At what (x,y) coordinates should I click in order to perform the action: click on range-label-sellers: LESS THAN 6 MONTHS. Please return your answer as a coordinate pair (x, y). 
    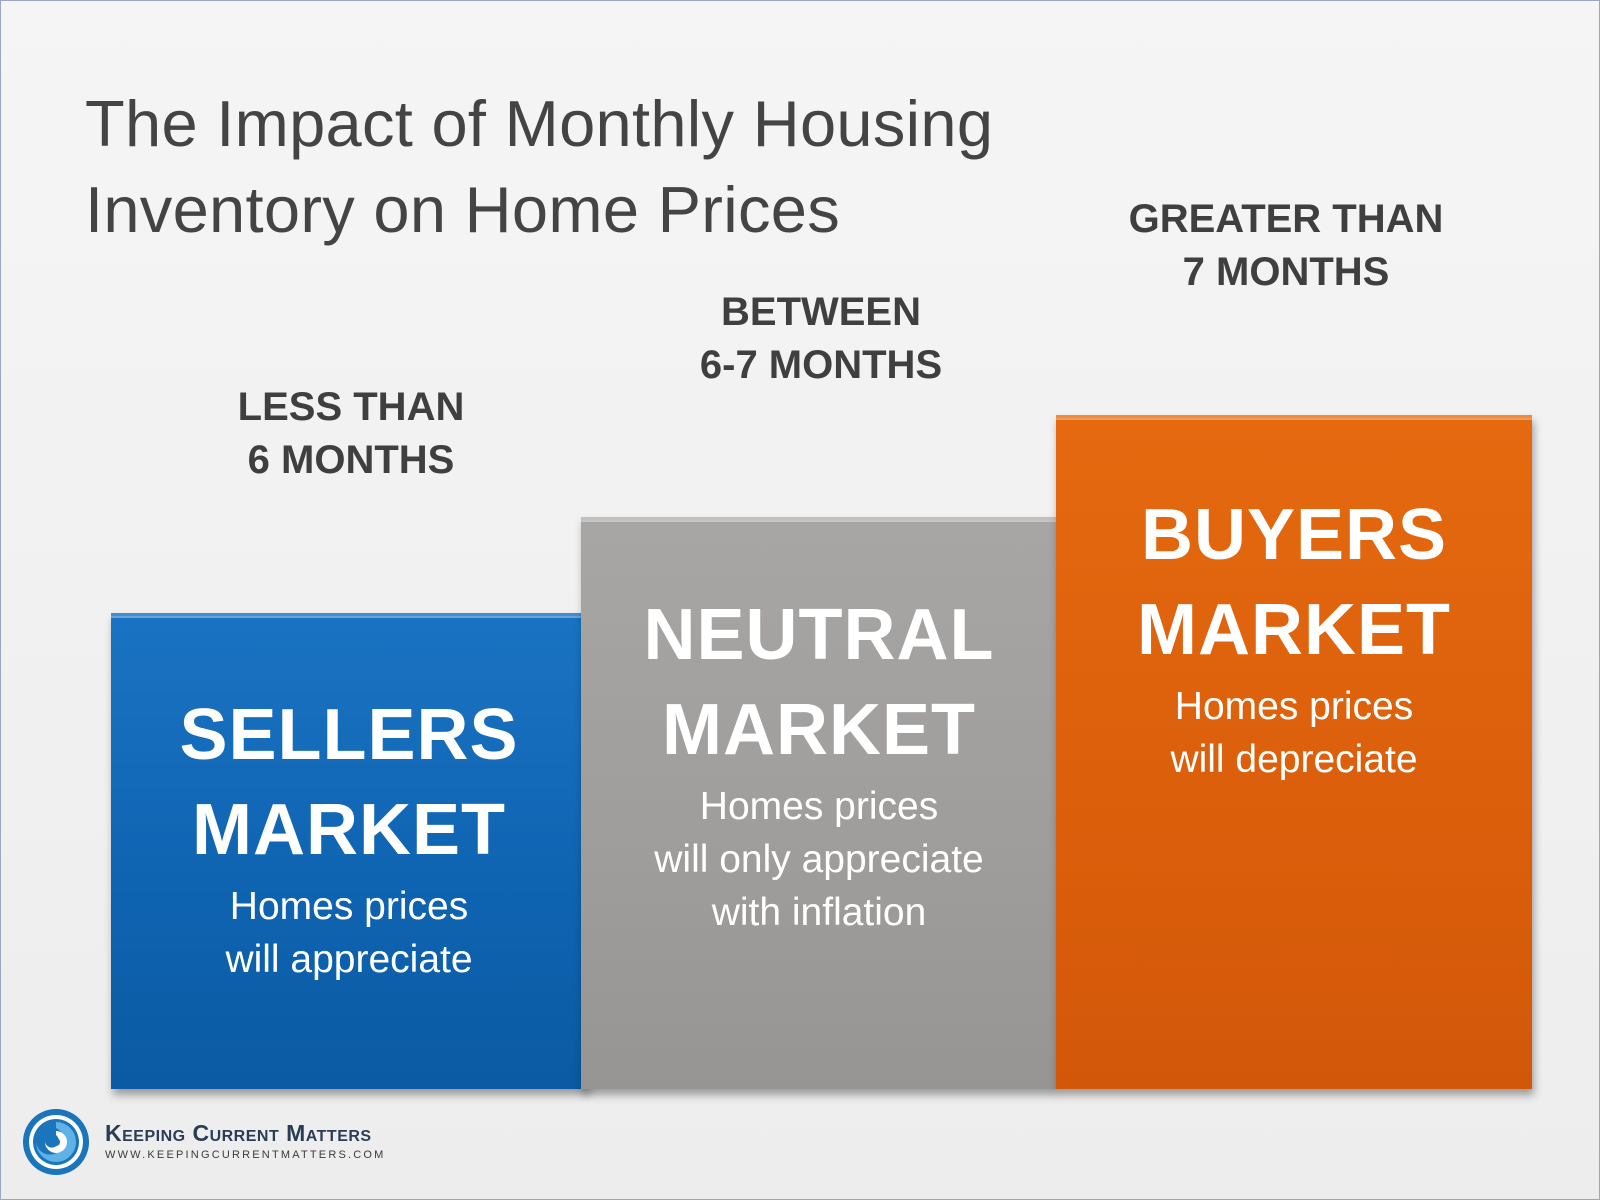
    Looking at the image, I should click on (351, 434).